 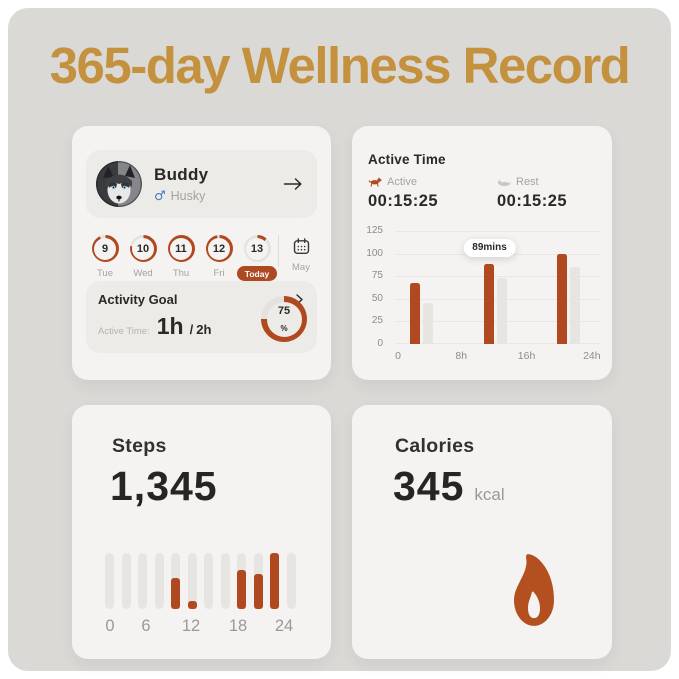 I want to click on divider, so click(x=278, y=251).